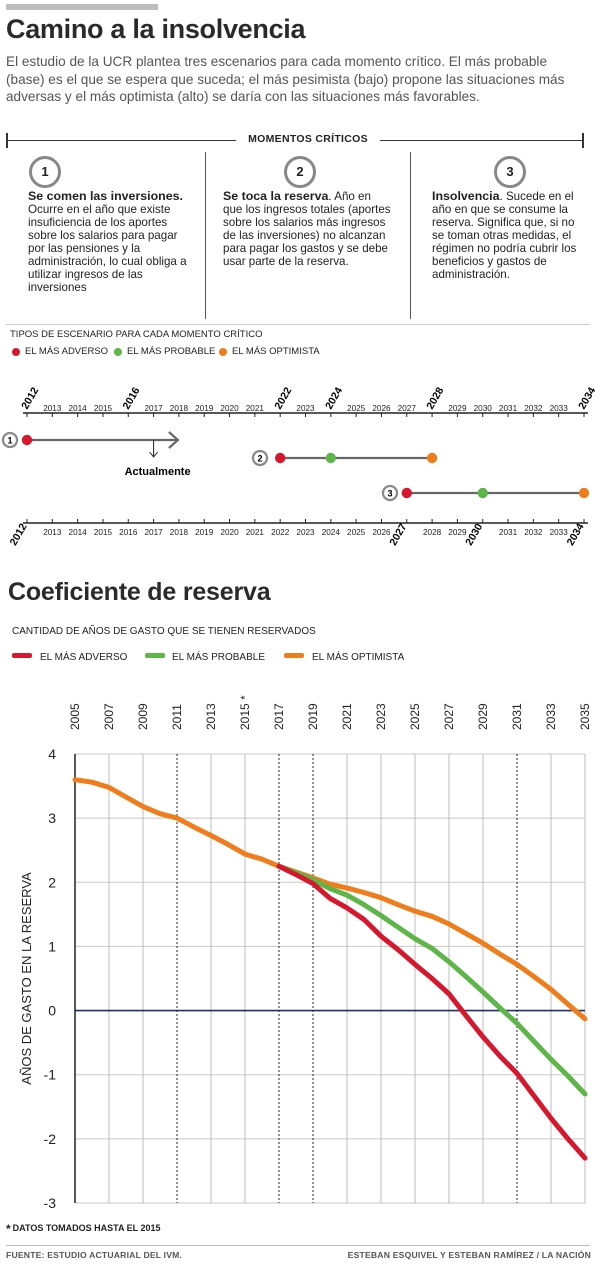 Image resolution: width=595 pixels, height=1267 pixels. Describe the element at coordinates (585, 716) in the screenshot. I see `x-tick-label: 2035` at that location.